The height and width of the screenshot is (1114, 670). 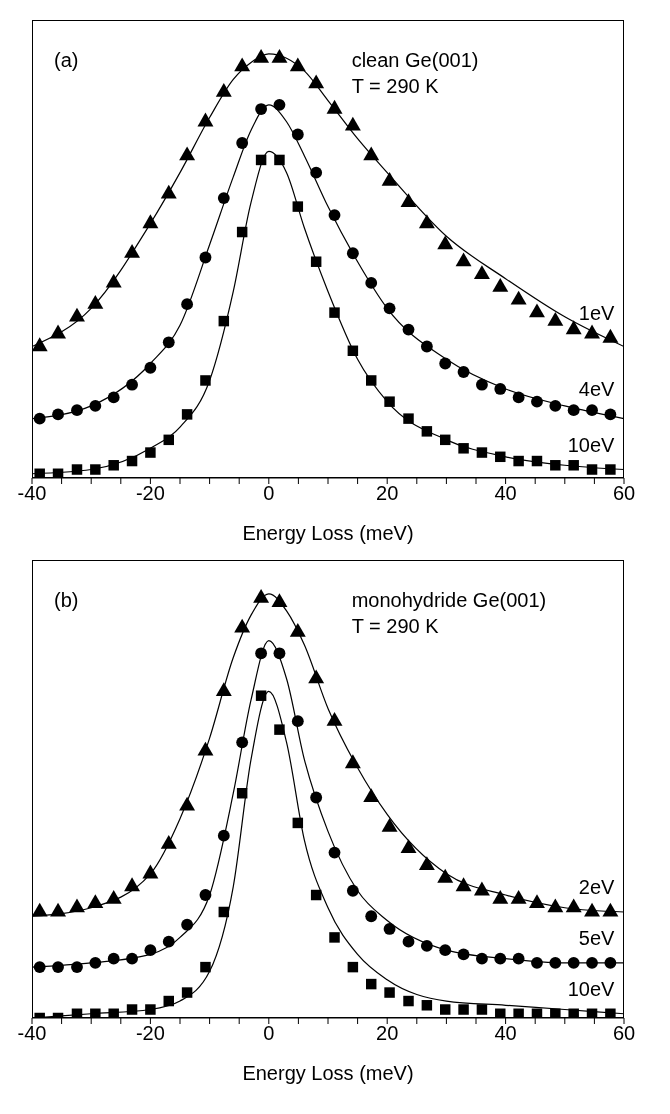 I want to click on annotation: (a), so click(x=66, y=60).